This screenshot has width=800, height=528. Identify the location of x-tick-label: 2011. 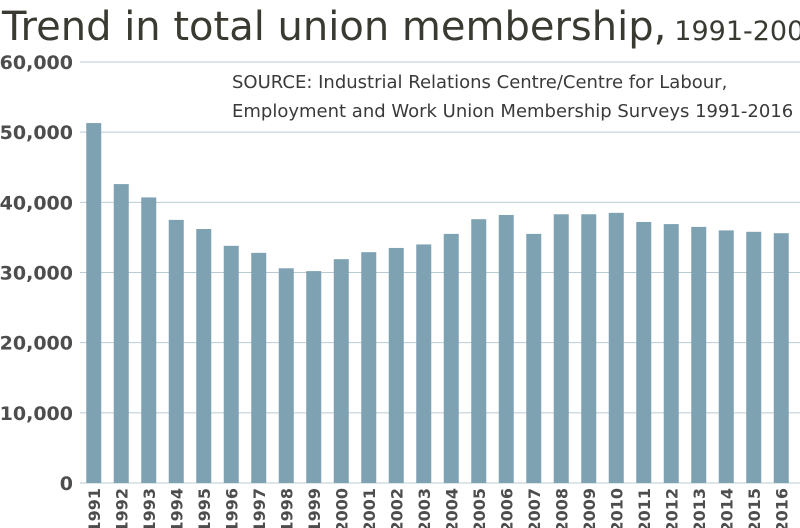
(644, 508).